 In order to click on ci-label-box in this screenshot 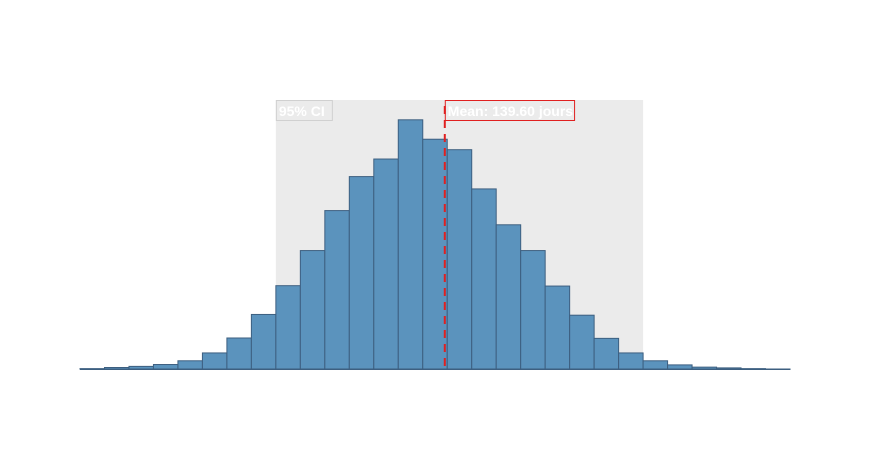, I will do `click(304, 110)`.